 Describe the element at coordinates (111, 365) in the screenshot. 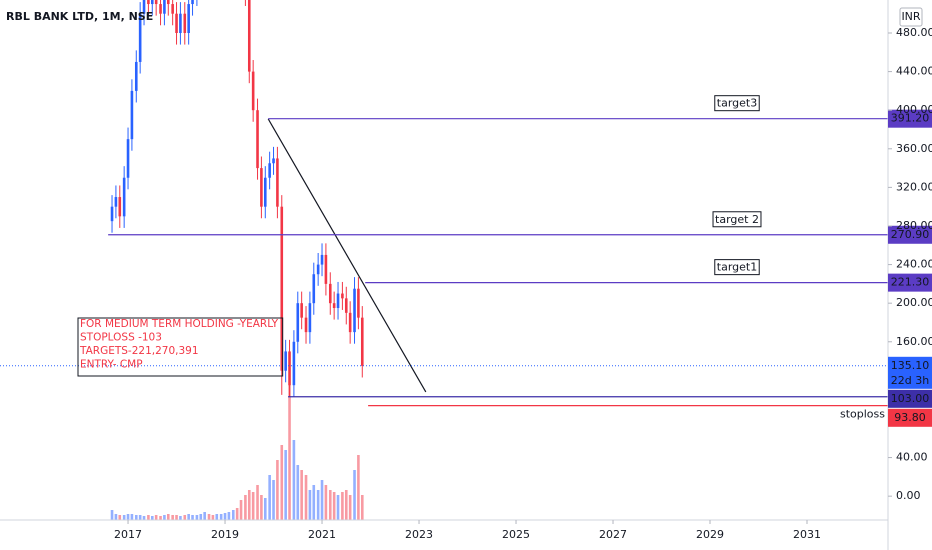

I see `note-line: ENTRY- CMP` at that location.